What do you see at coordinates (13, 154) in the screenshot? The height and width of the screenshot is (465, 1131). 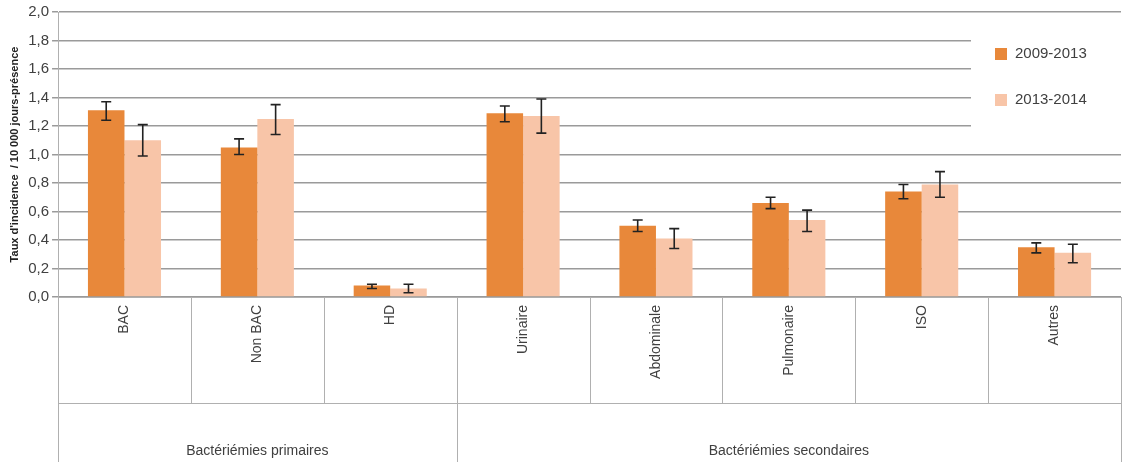 I see `y-axis-title: Taux d'incidence / 10 000 jours-présence` at bounding box center [13, 154].